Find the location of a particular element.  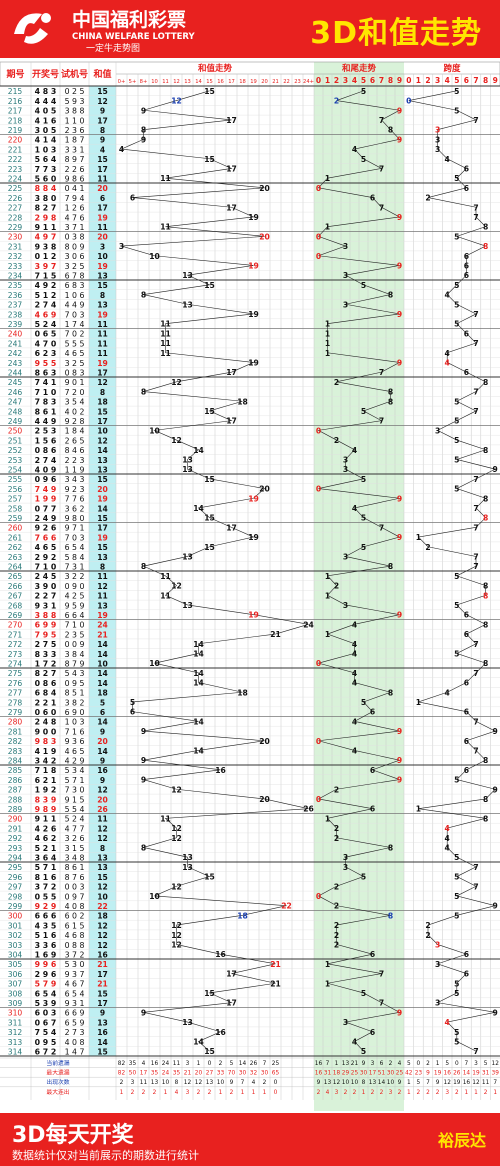

draw-number: 3 8 0 is located at coordinates (46, 198).